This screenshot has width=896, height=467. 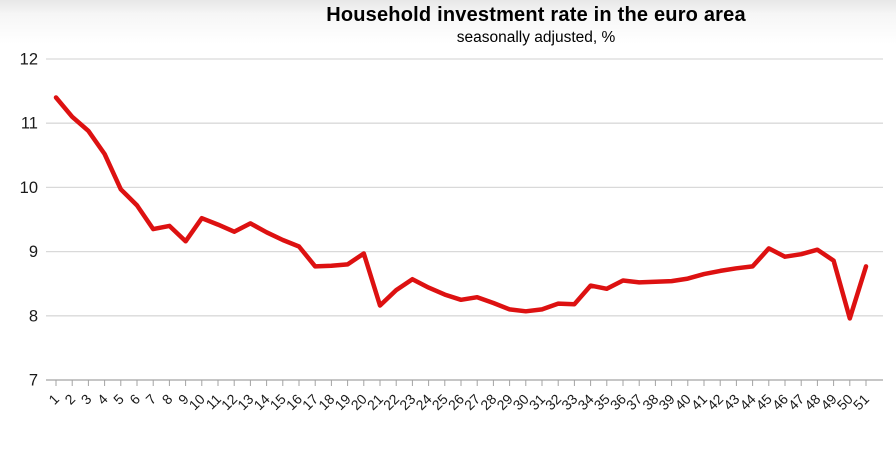 What do you see at coordinates (33, 381) in the screenshot?
I see `y-axis-tick-label: 7` at bounding box center [33, 381].